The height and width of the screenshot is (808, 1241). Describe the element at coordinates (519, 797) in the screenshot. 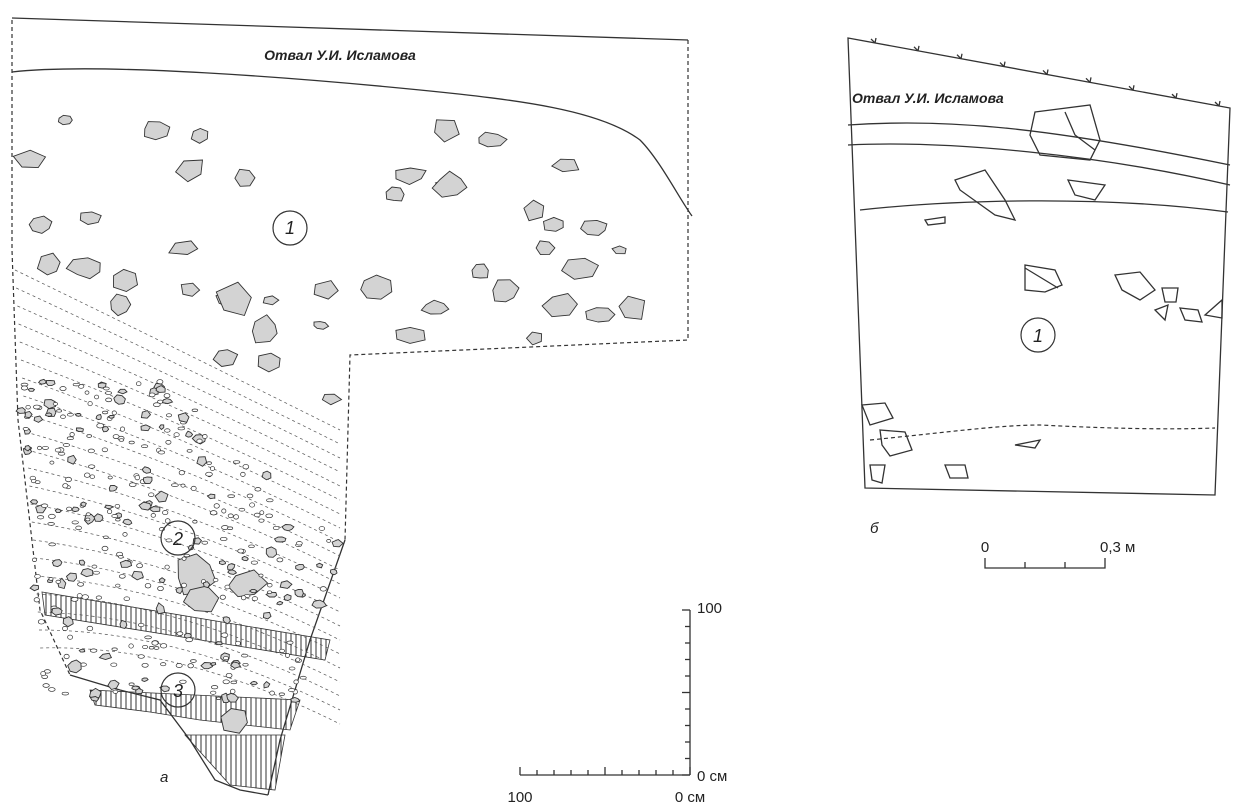

I see `scale-label: 100` at that location.